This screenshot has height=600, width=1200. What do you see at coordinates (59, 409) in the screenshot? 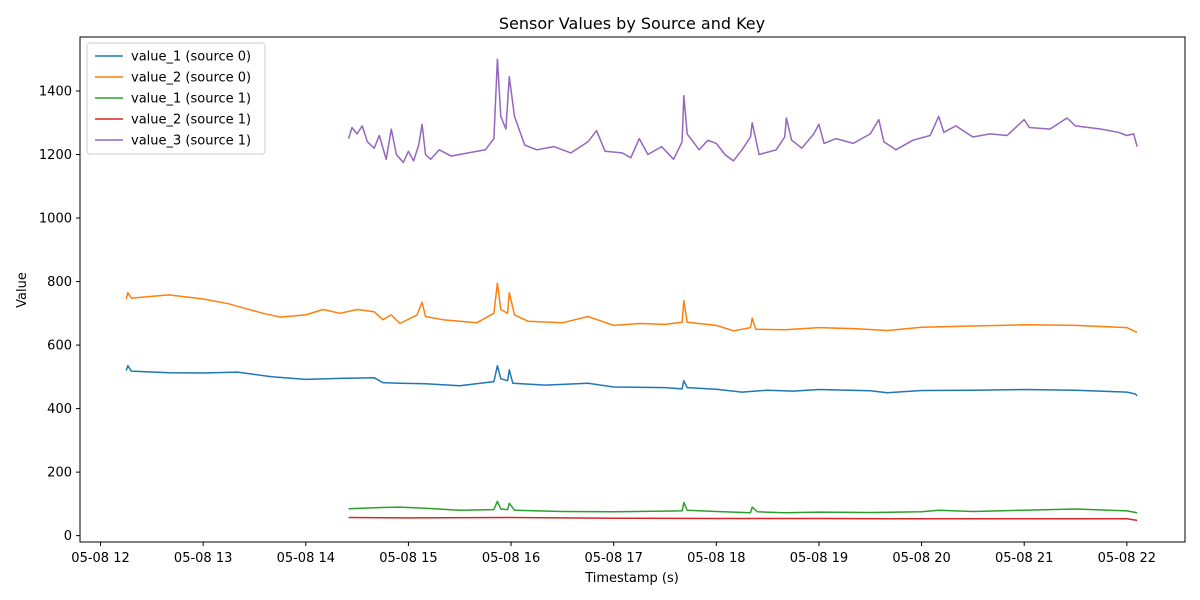
I see `y-tick-label: 400` at bounding box center [59, 409].